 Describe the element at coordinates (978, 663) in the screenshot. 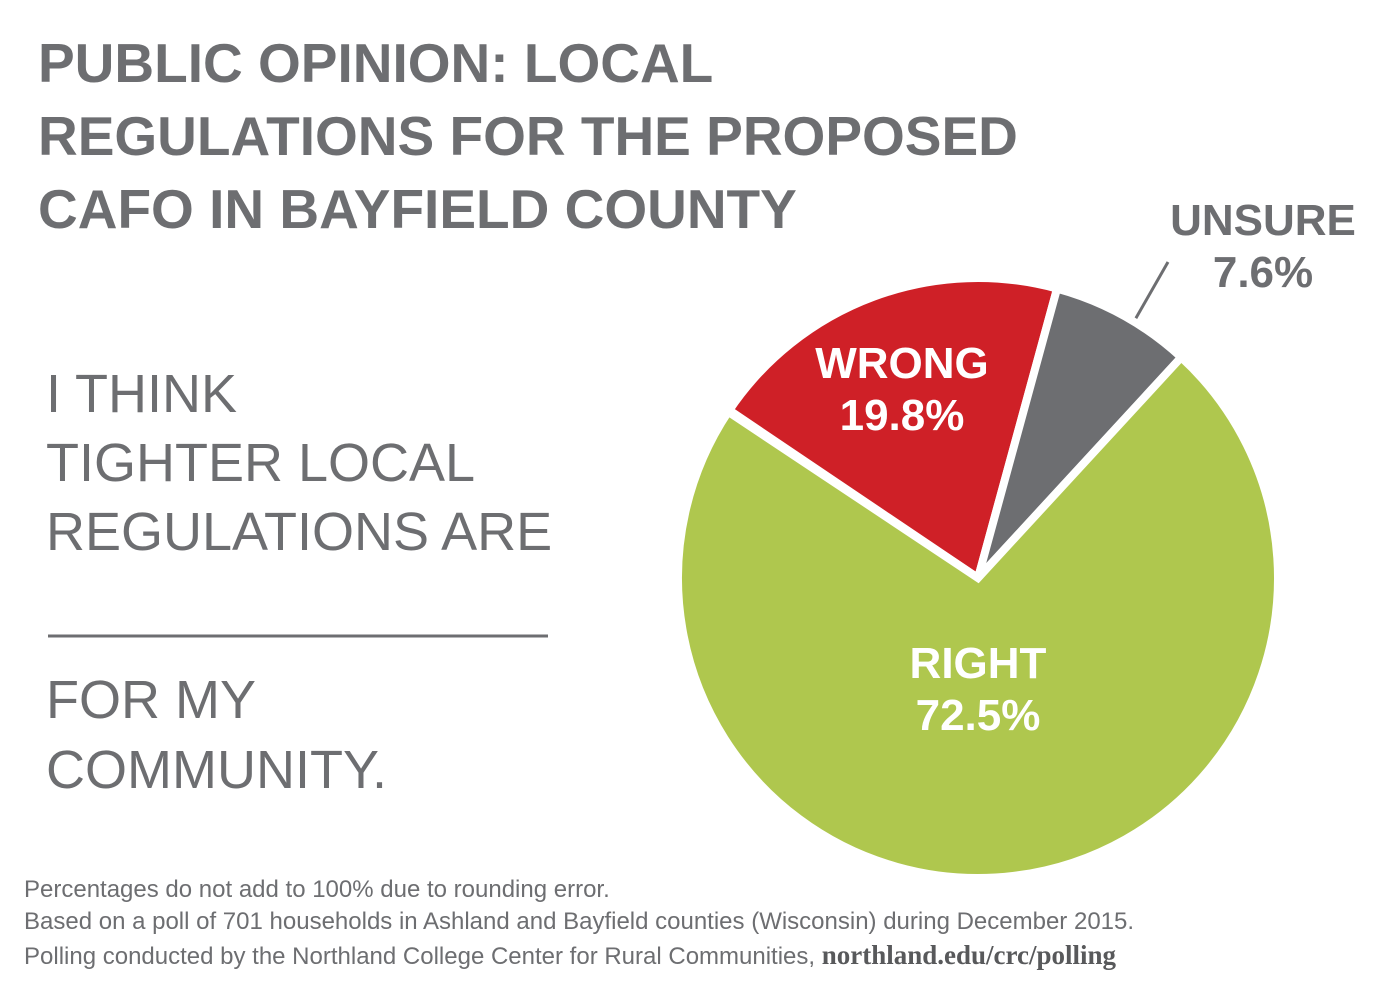

I see `slice-category: RIGHT` at that location.